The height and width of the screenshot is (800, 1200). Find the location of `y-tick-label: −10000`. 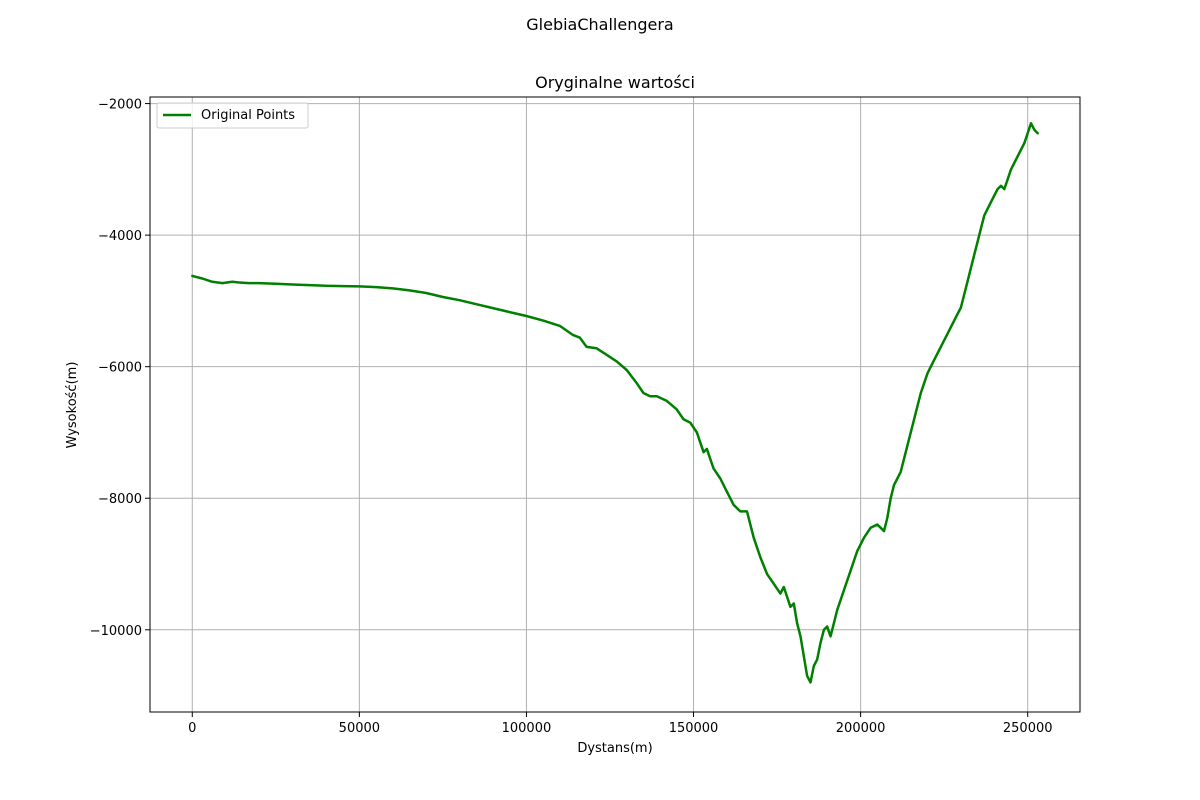

y-tick-label: −10000 is located at coordinates (116, 631).